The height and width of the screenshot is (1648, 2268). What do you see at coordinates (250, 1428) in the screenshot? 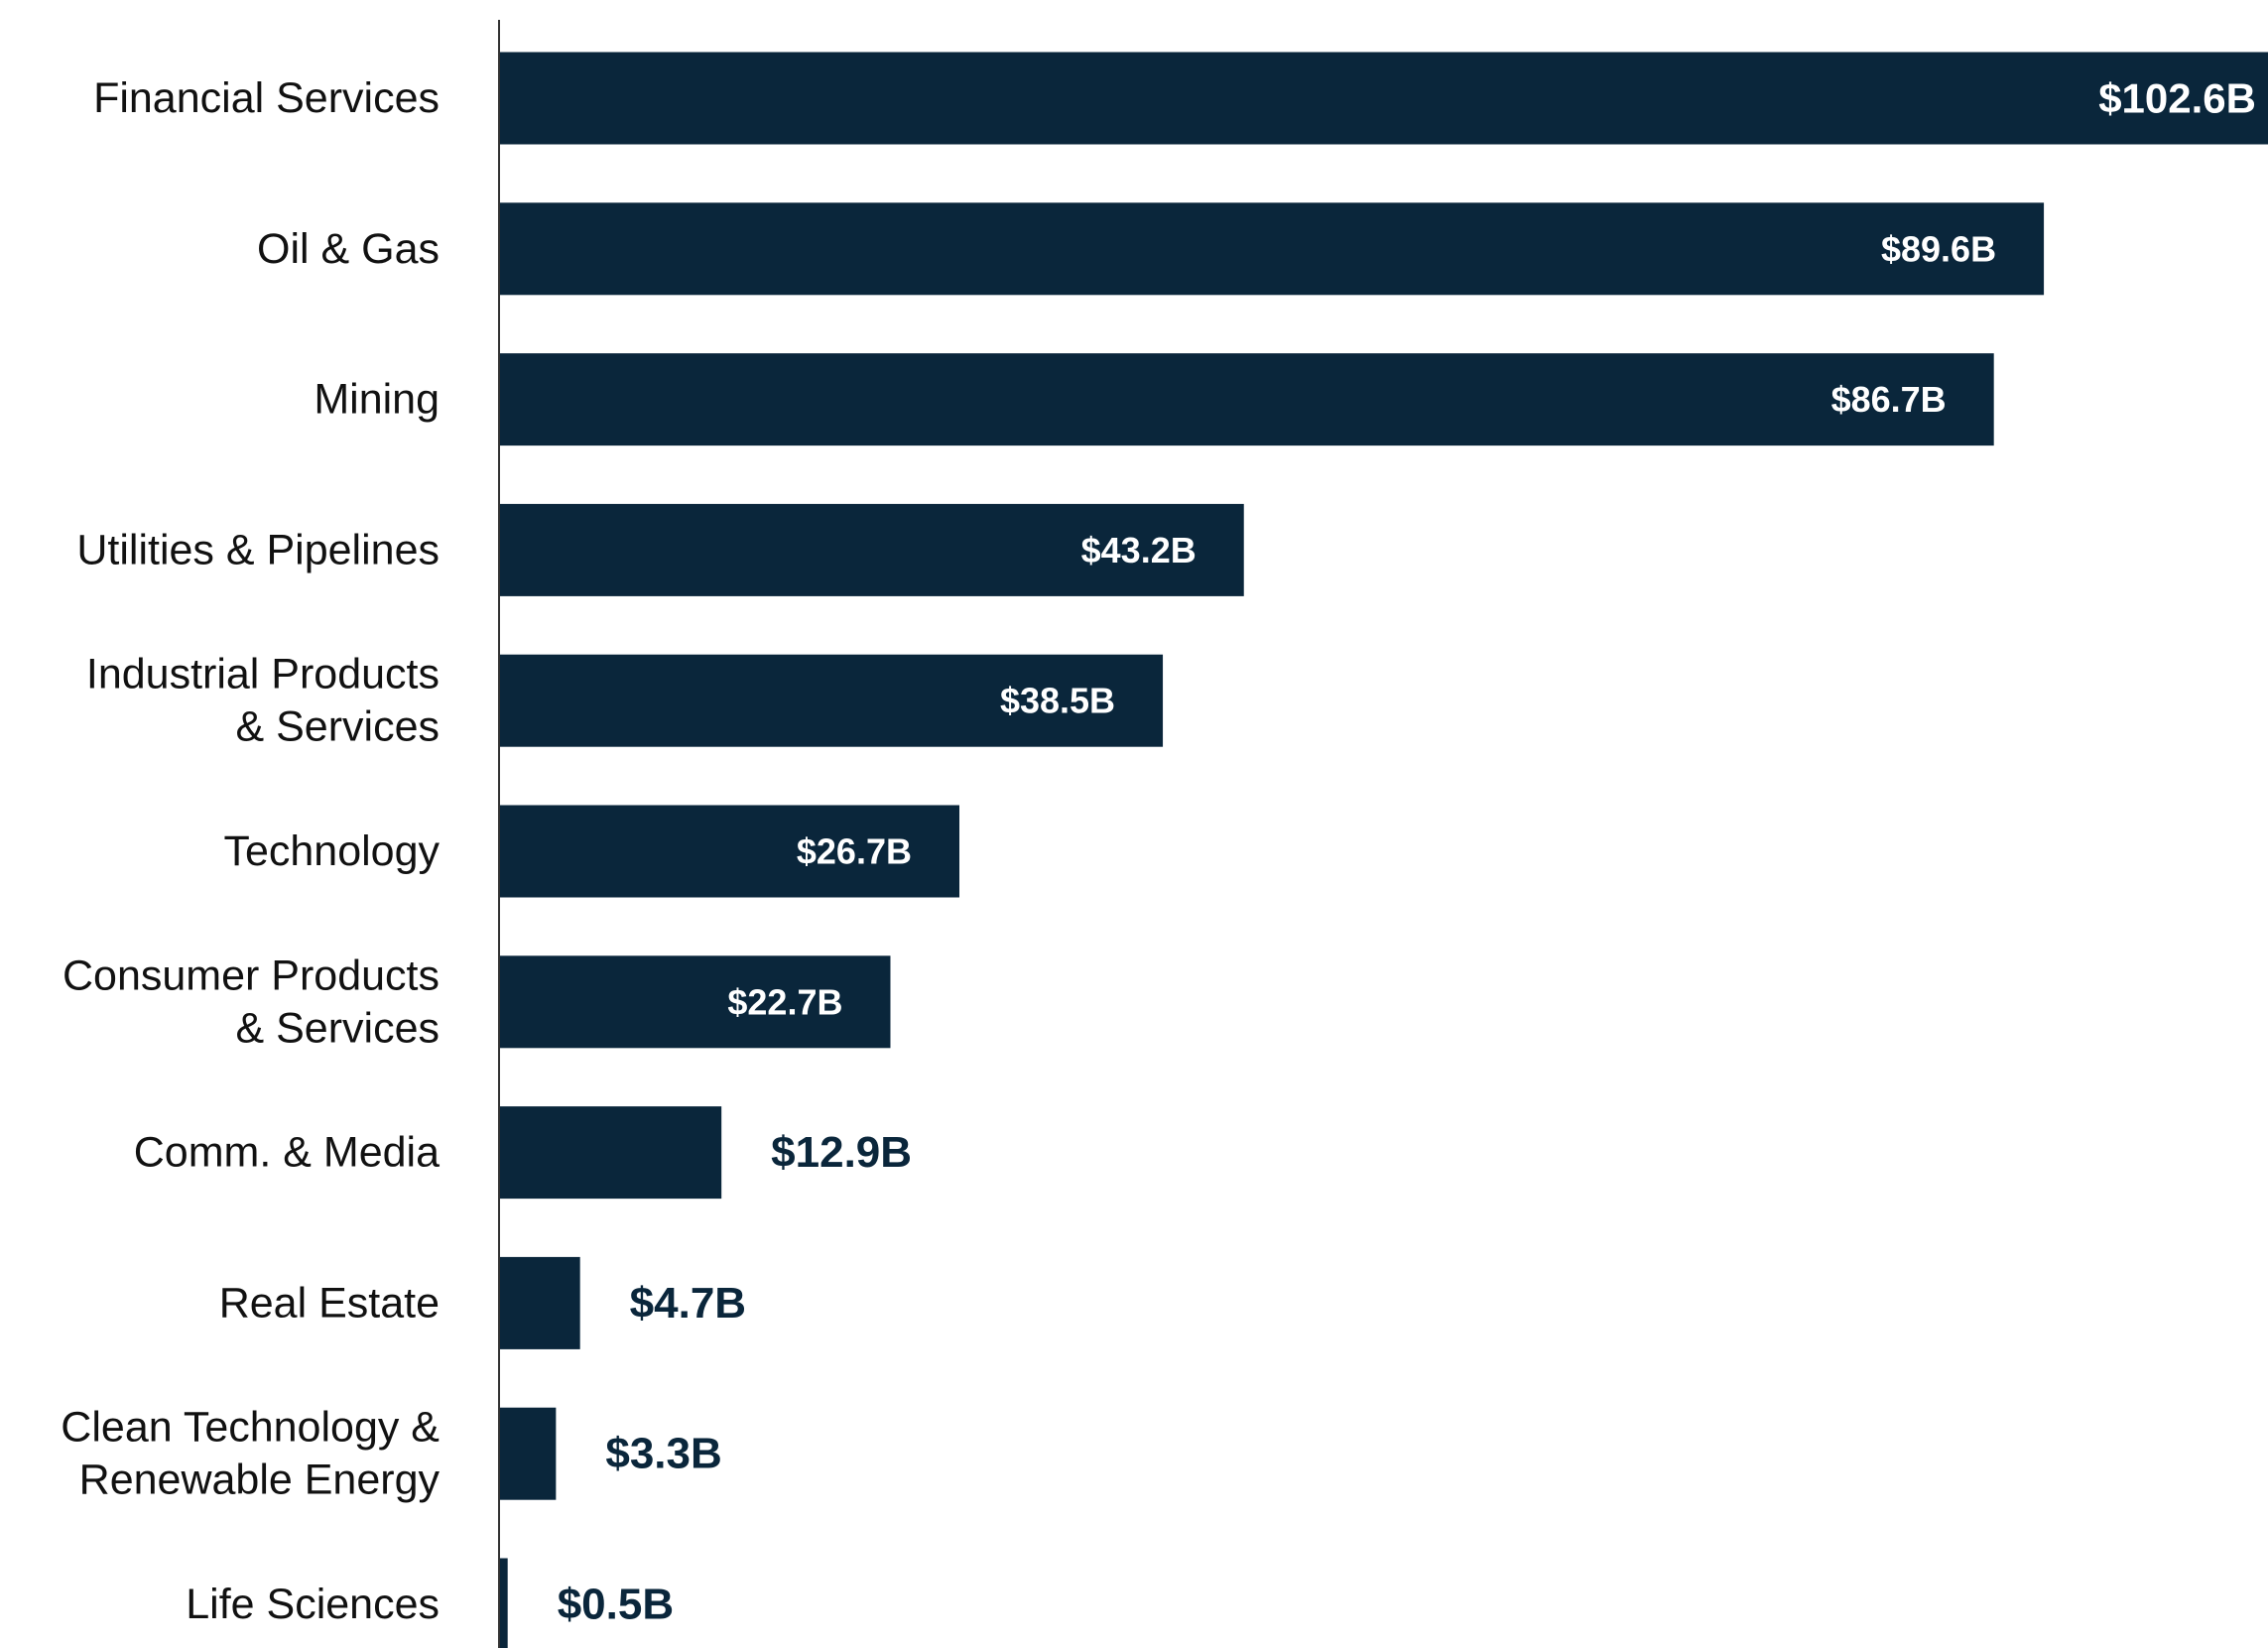
I see `category-label-line: Clean Technology &` at bounding box center [250, 1428].